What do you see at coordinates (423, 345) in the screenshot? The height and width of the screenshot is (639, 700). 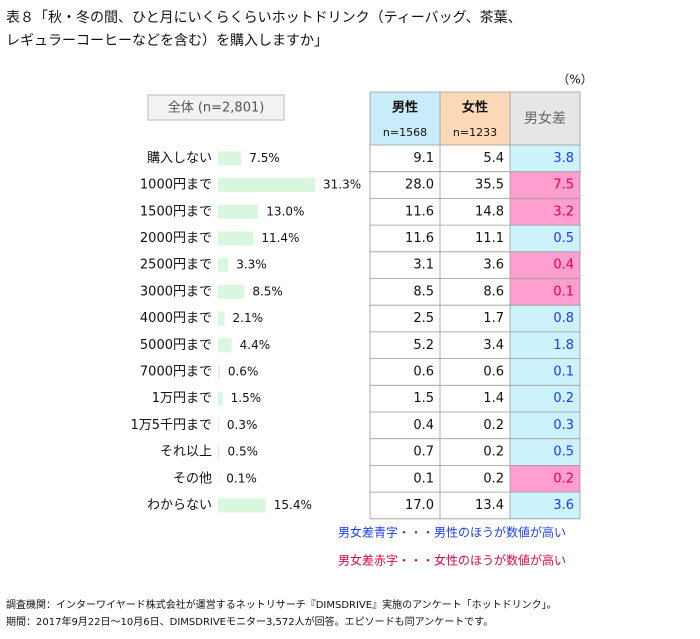 I see `table-value: 5.2` at bounding box center [423, 345].